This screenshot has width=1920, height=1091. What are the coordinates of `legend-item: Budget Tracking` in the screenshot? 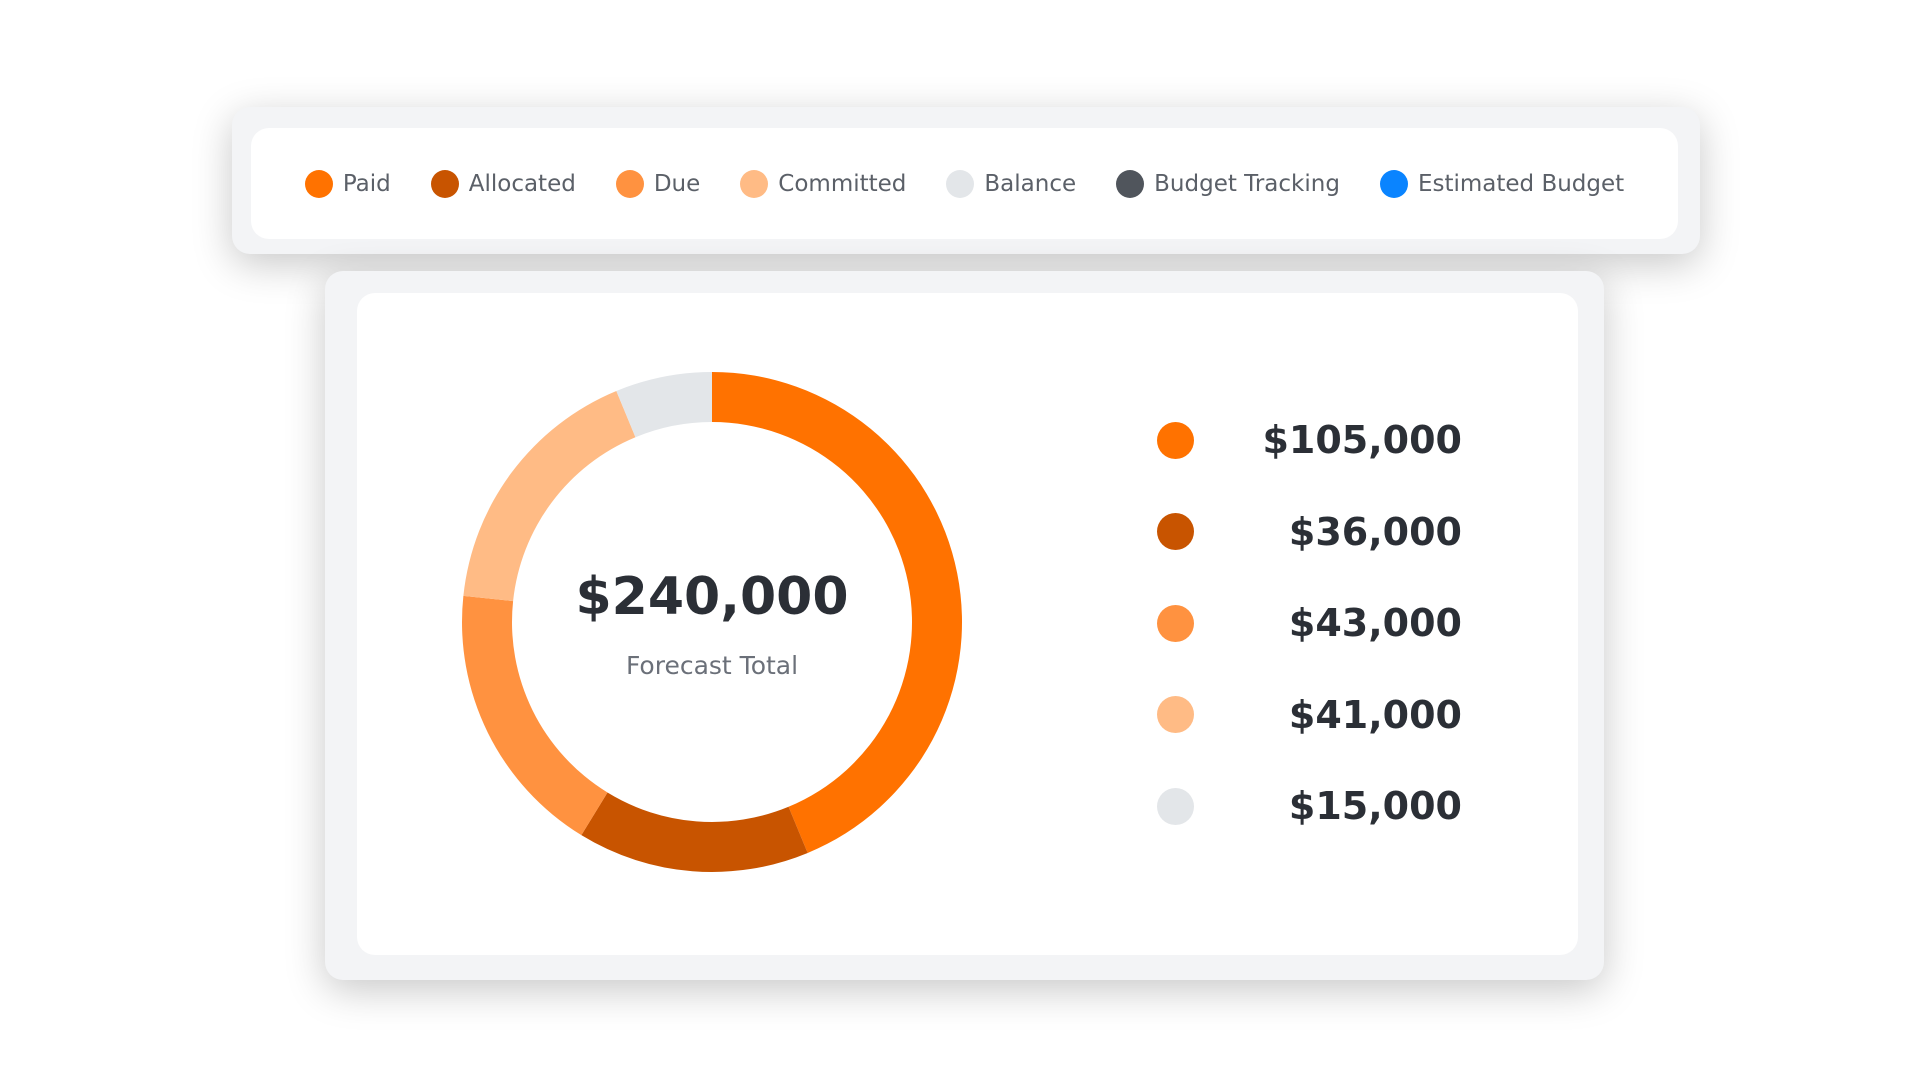 It's located at (1228, 183).